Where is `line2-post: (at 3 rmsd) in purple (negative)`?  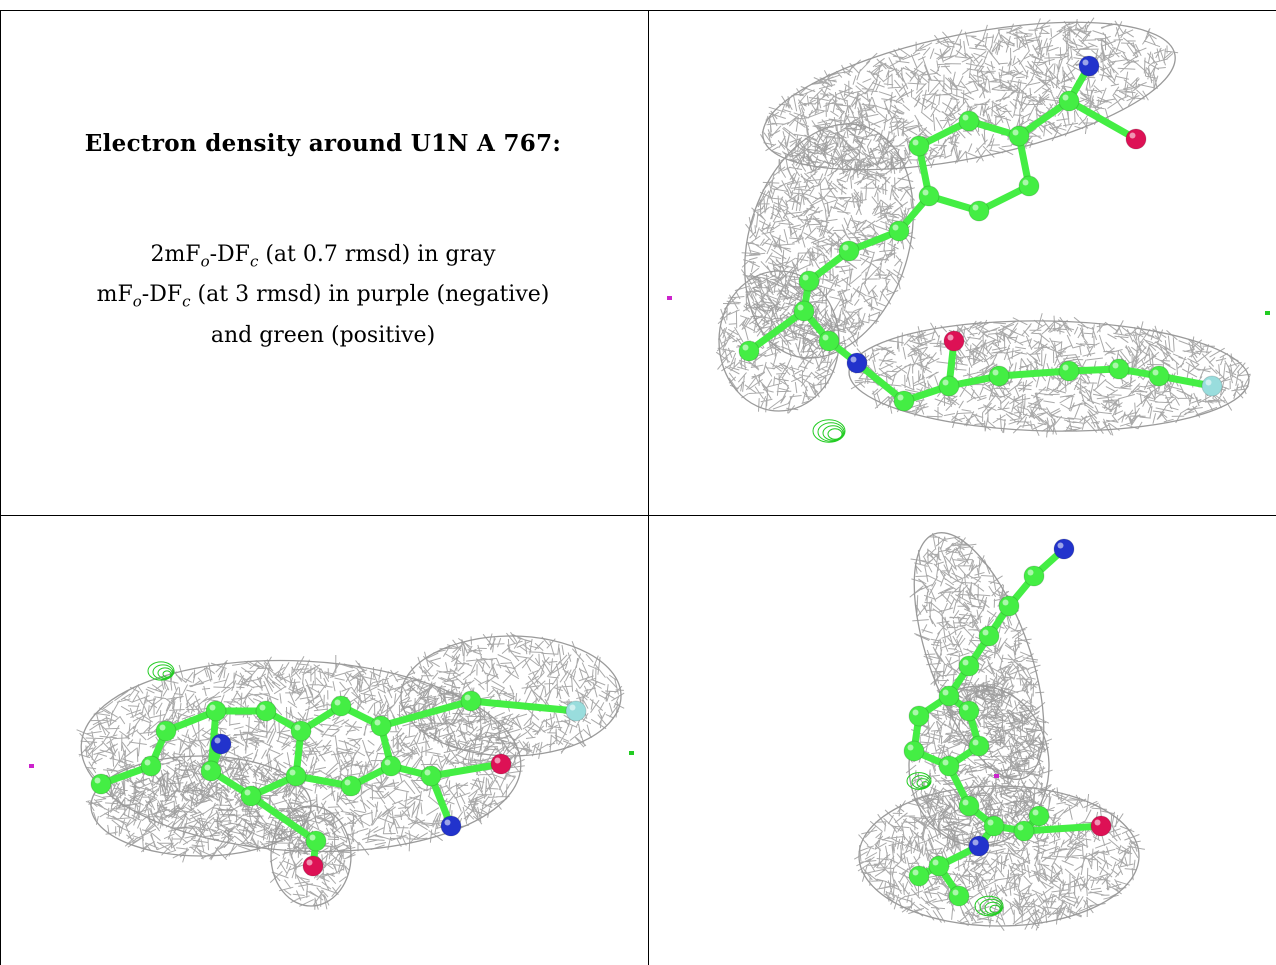
line2-post: (at 3 rmsd) in purple (negative) is located at coordinates (370, 295).